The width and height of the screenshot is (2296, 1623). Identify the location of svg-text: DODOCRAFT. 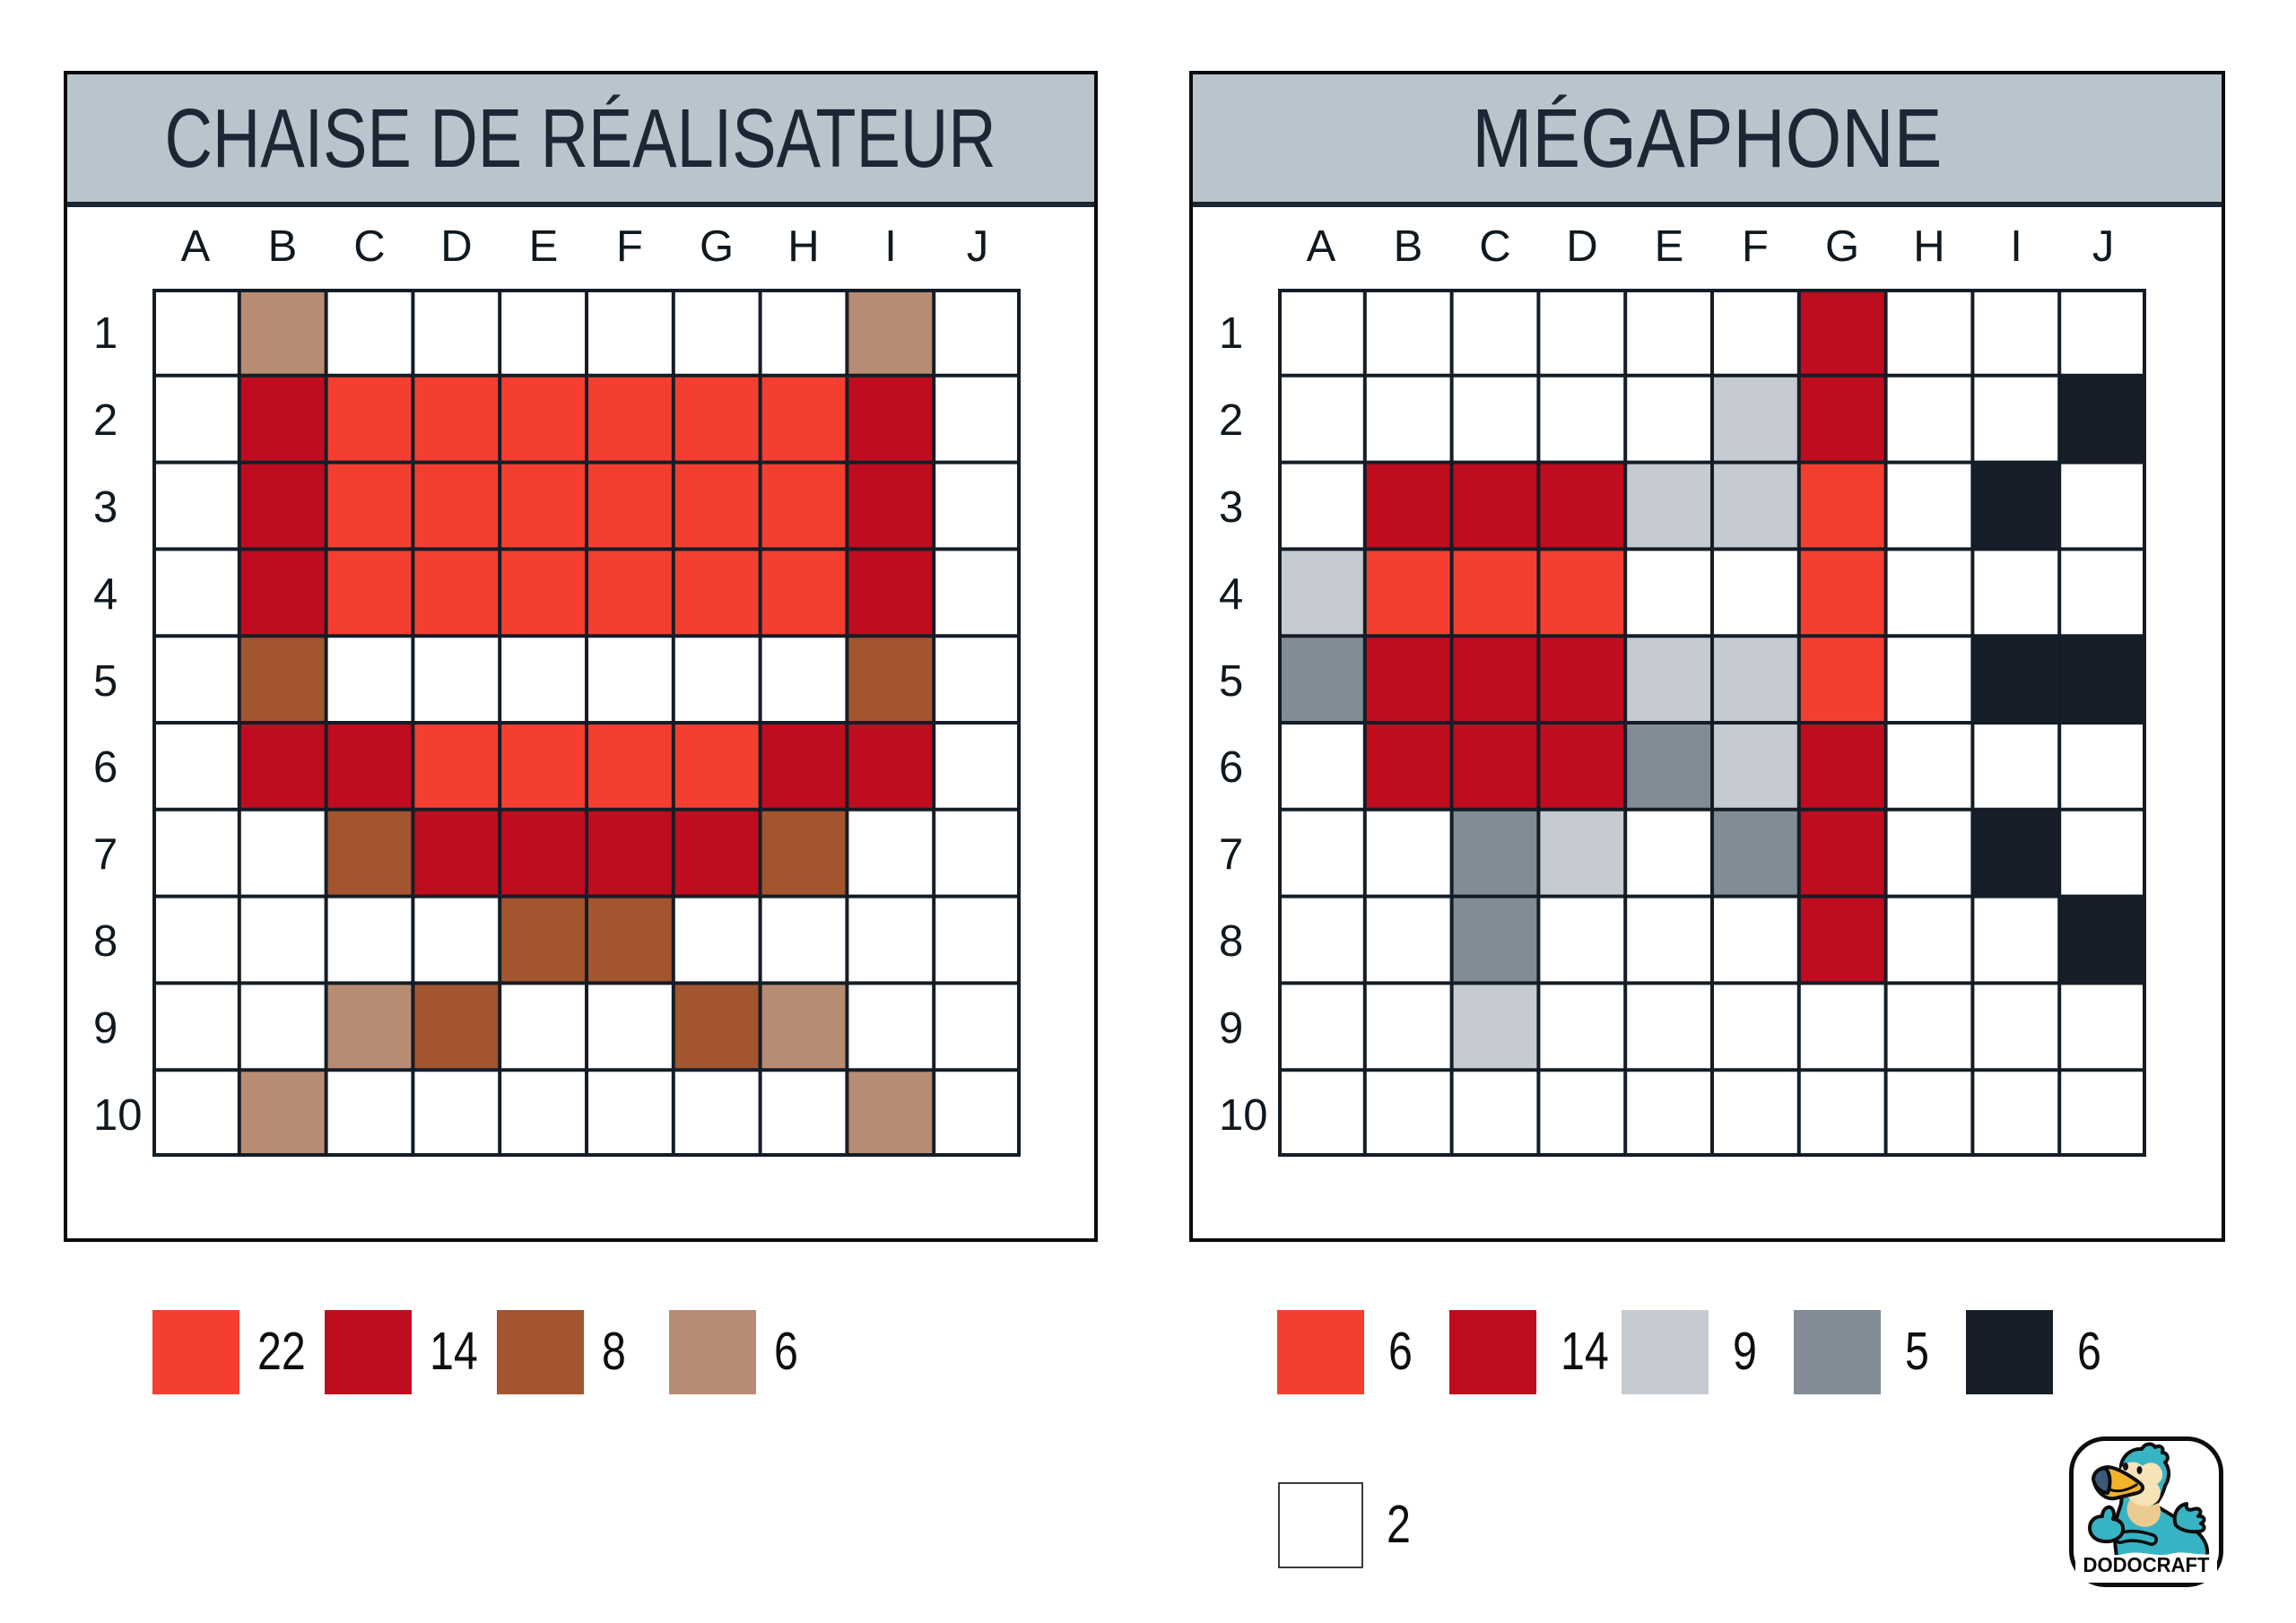
(2147, 1564).